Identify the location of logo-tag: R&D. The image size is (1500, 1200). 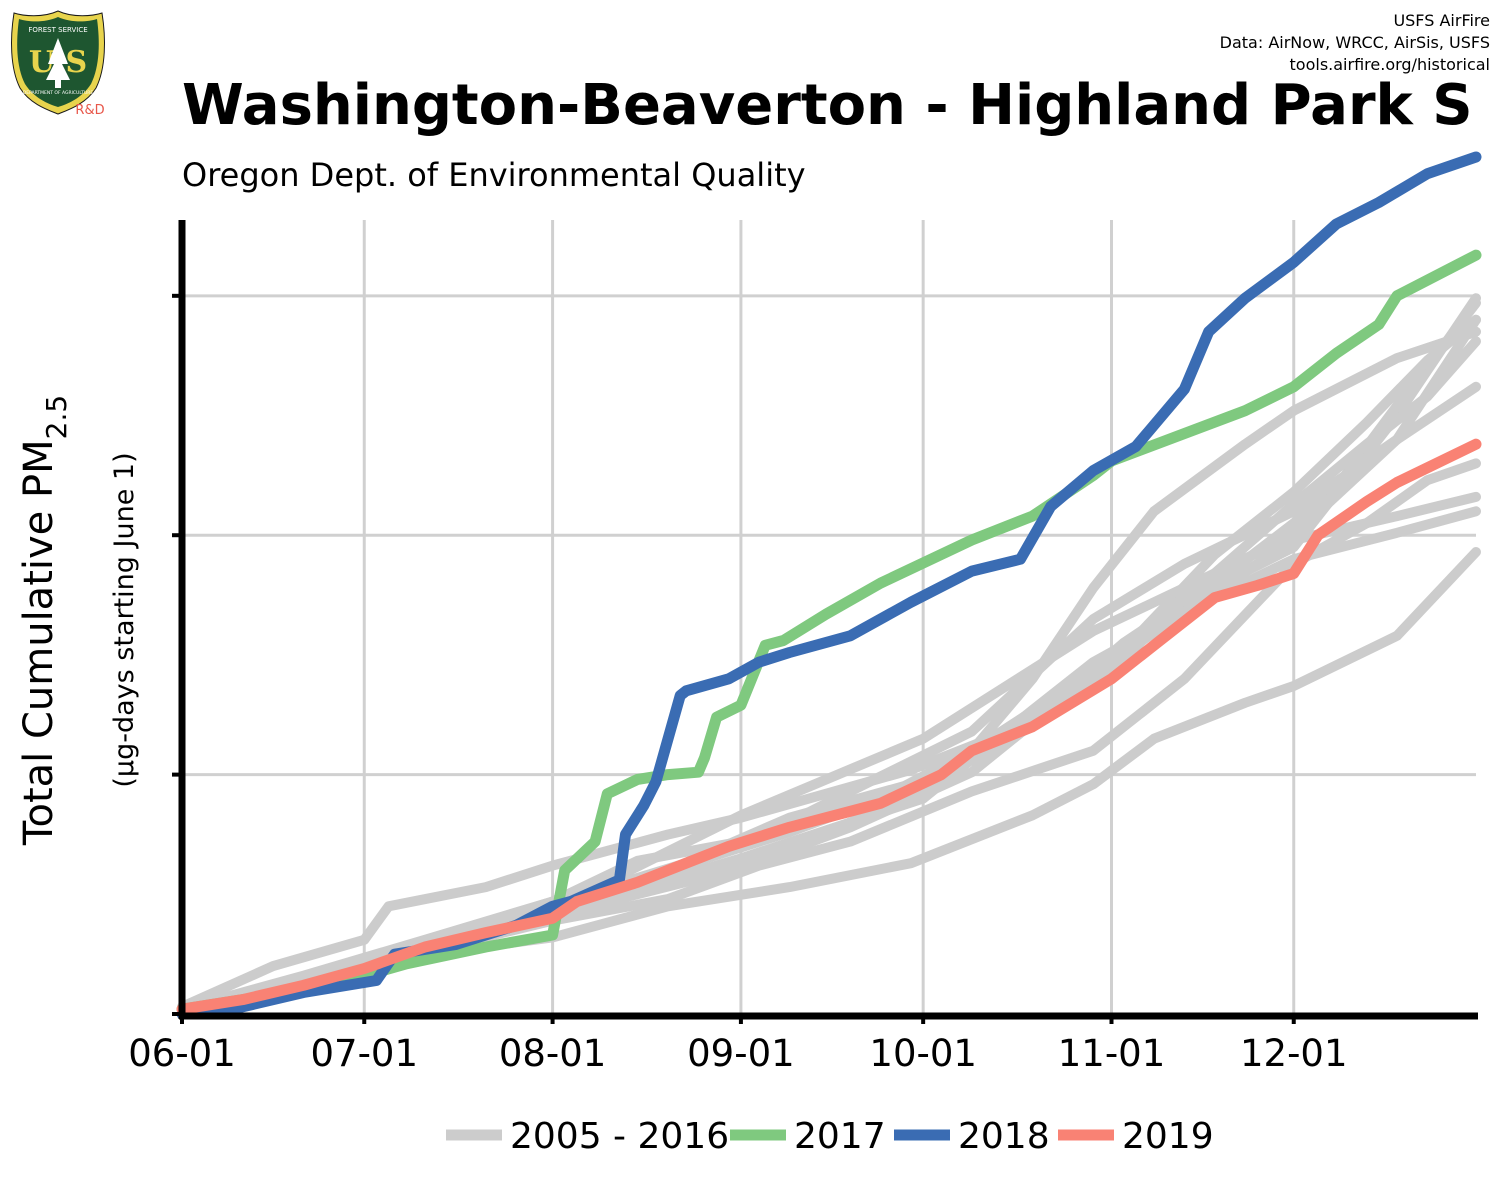
(89, 110).